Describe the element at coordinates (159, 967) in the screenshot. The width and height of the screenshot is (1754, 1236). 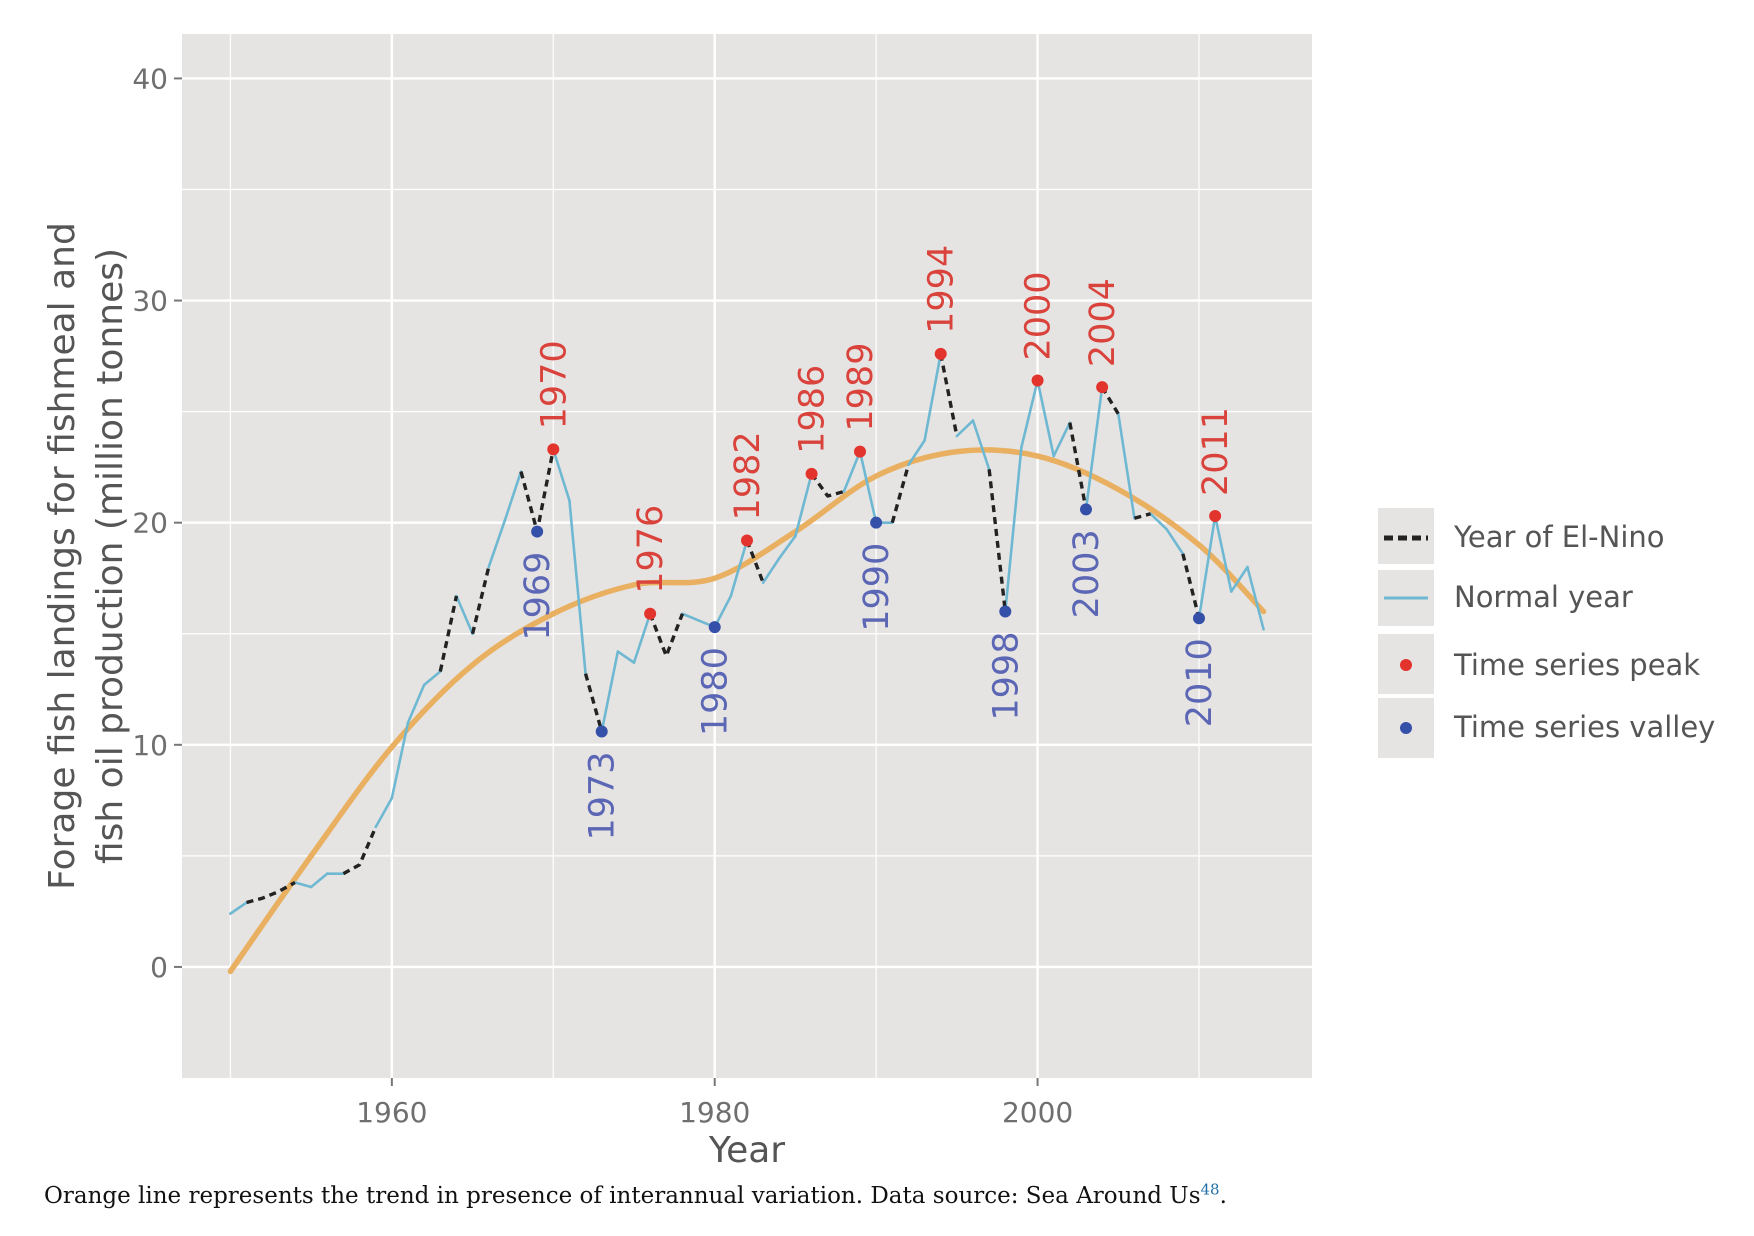
I see `y-tick-label: 0` at that location.